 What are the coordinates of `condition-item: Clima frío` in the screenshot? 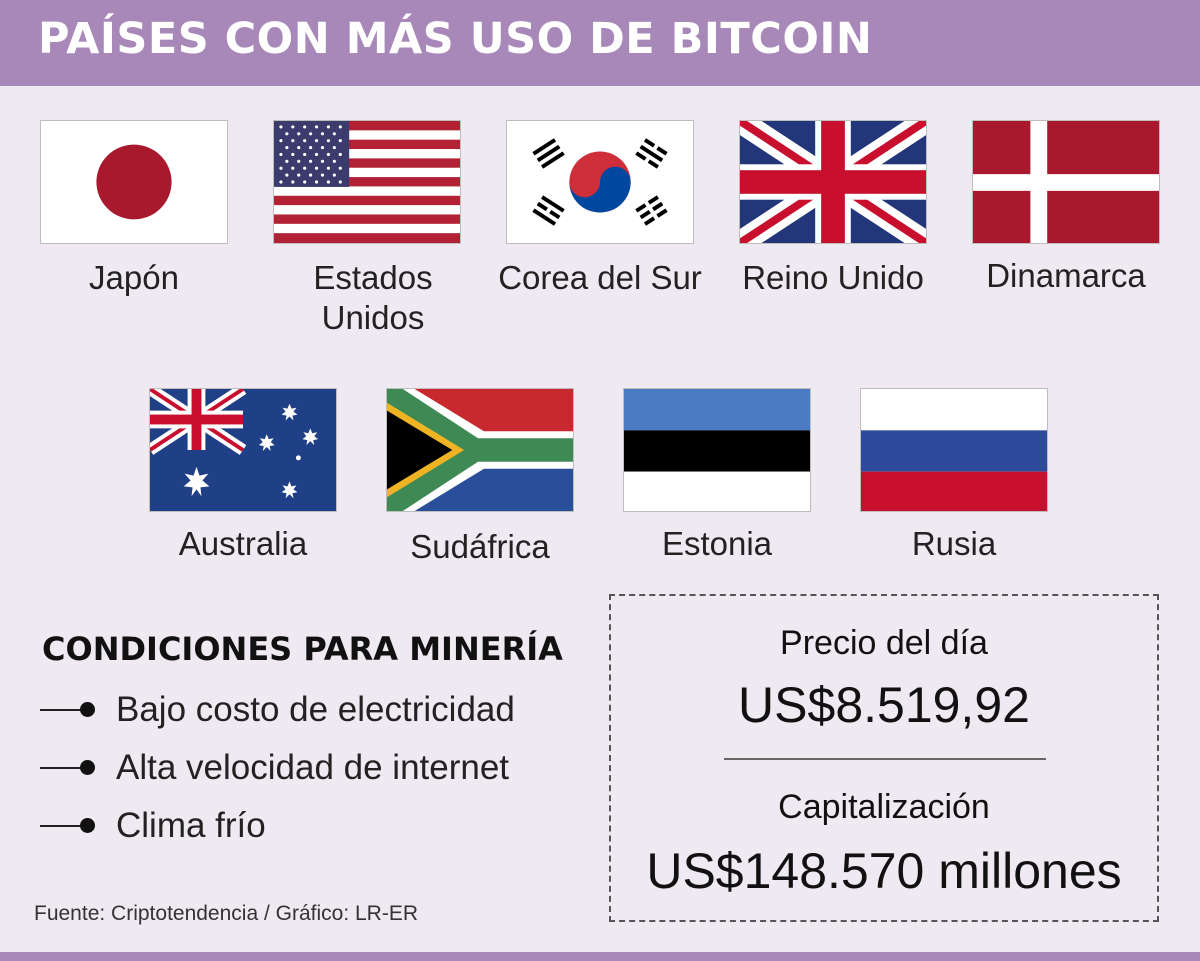 It's located at (153, 826).